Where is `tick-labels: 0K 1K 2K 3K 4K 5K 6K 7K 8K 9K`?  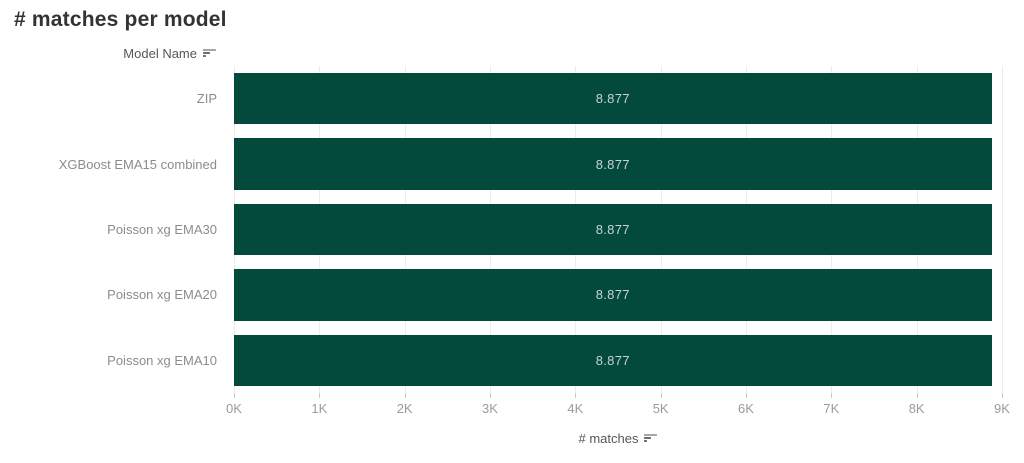 tick-labels: 0K 1K 2K 3K 4K 5K 6K 7K 8K 9K is located at coordinates (618, 409).